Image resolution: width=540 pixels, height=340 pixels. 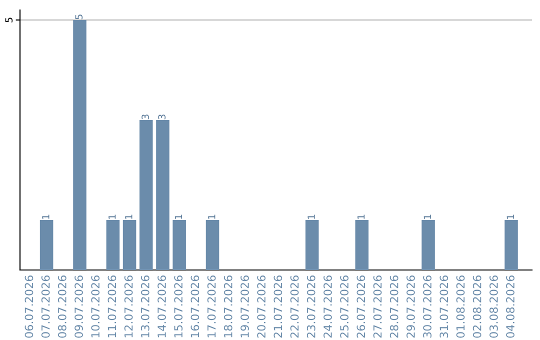 I want to click on x-tick-label: 08.07.2026, so click(x=62, y=307).